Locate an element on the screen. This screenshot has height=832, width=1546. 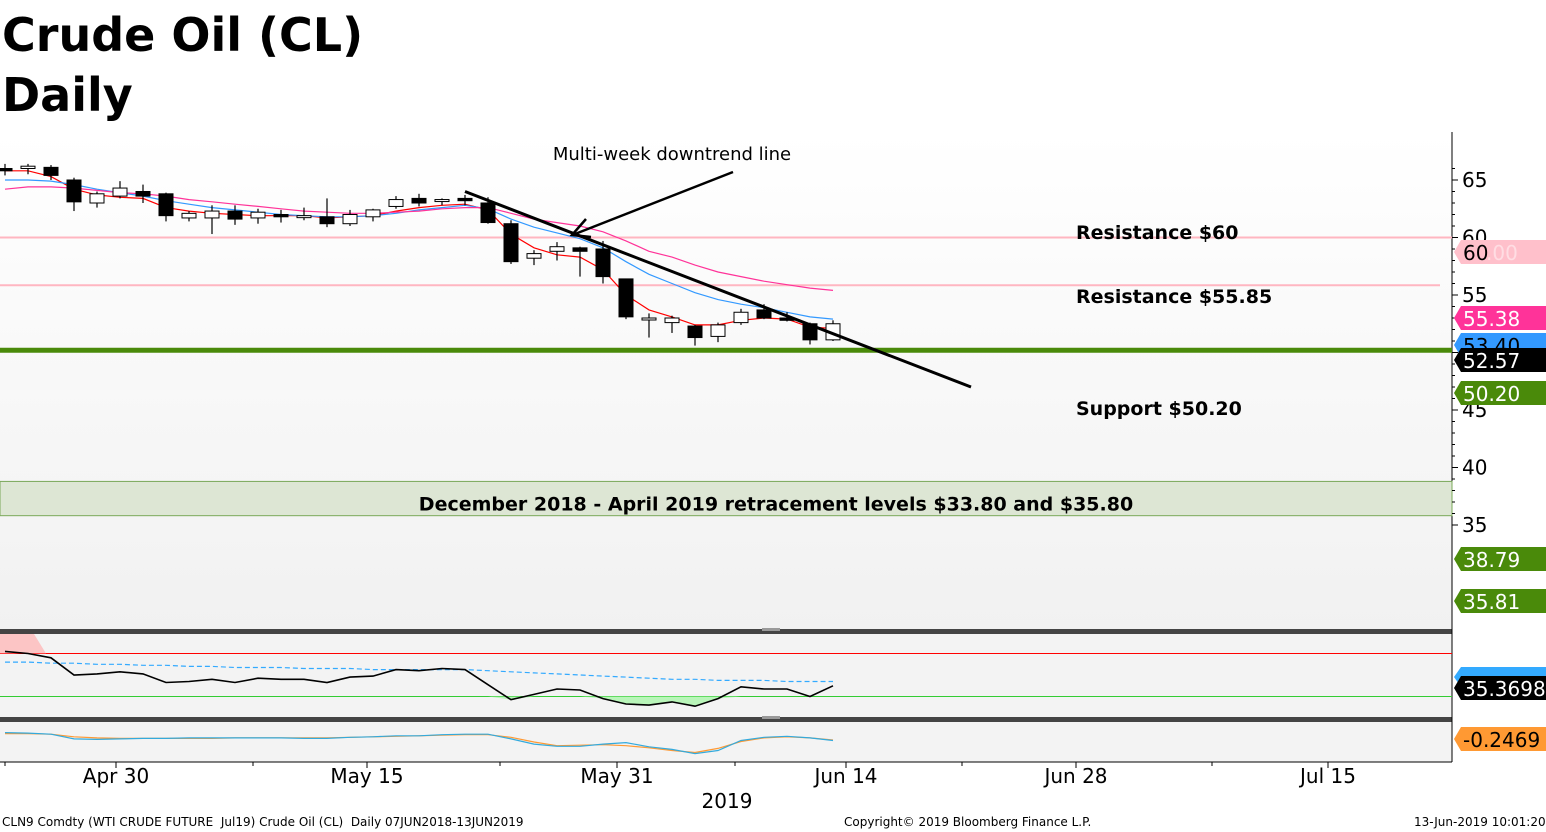
panel-divider-rsi is located at coordinates (726, 631).